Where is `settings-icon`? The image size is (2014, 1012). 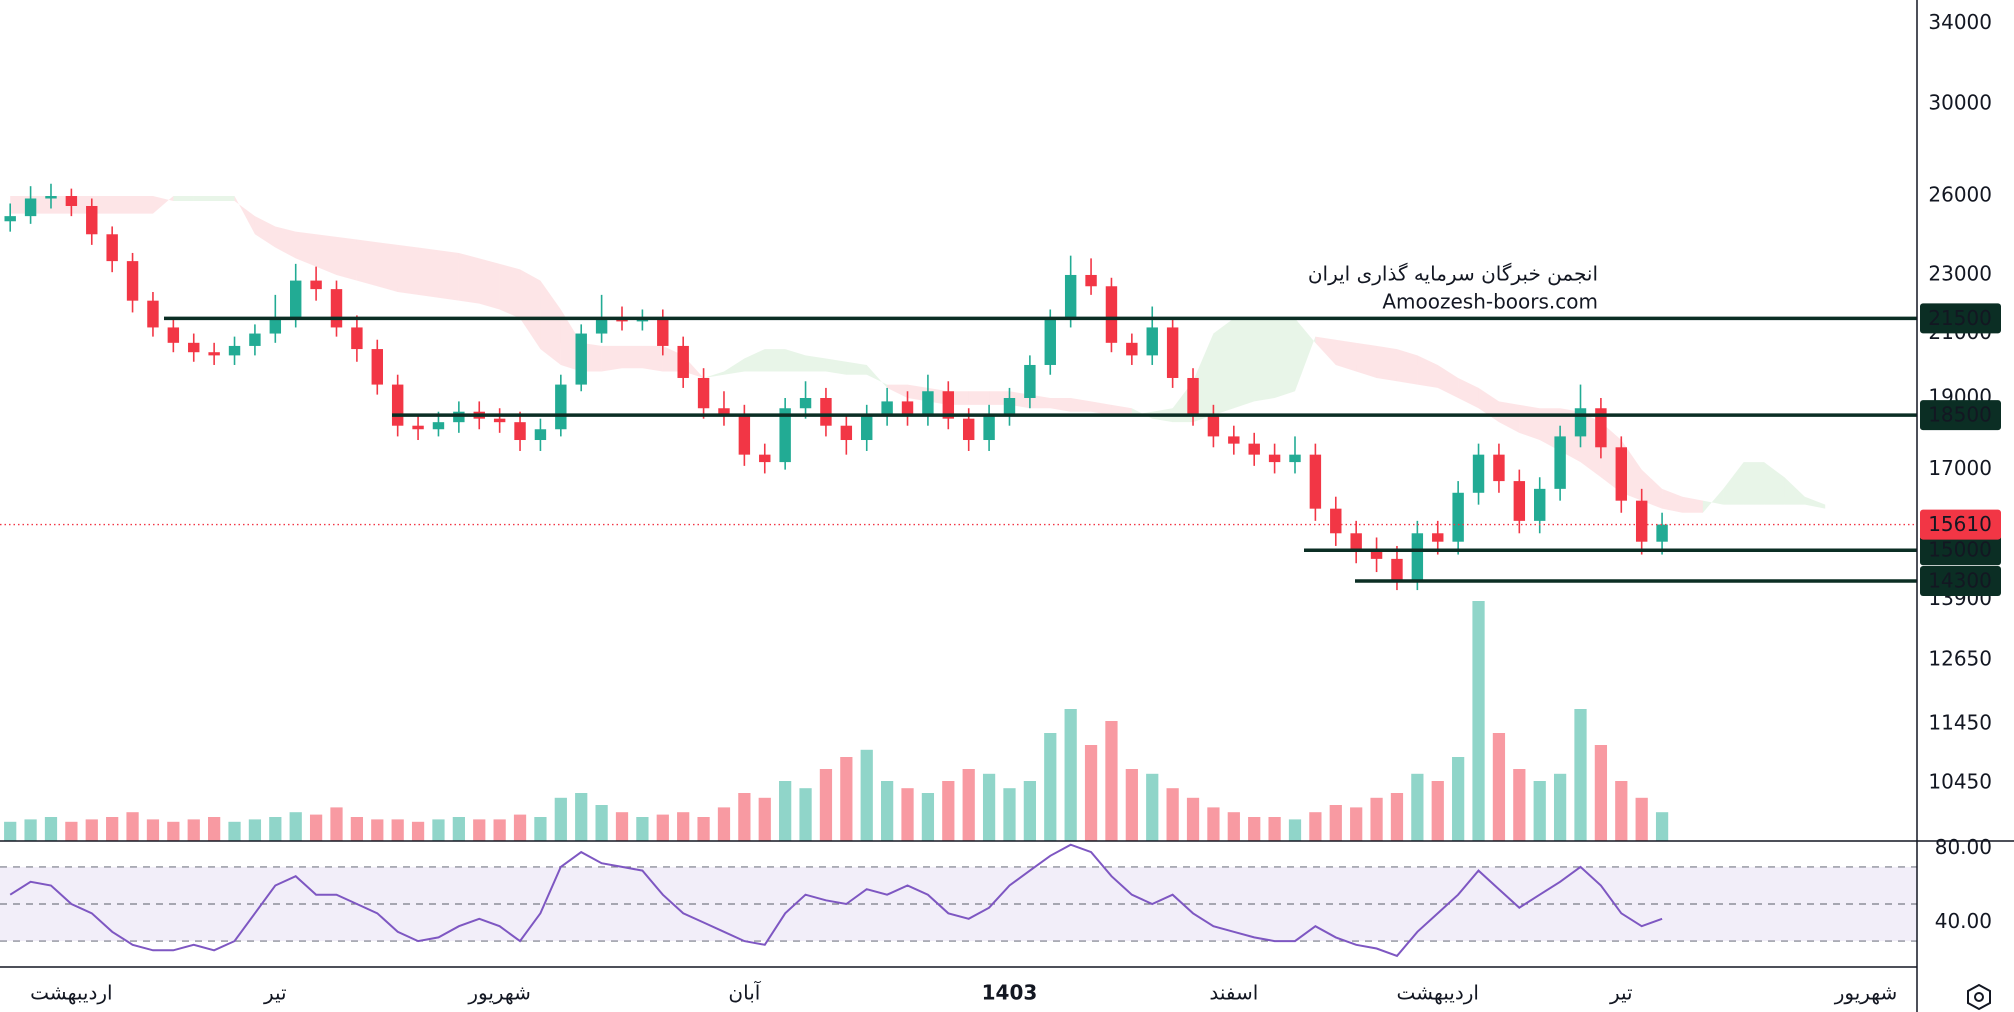 settings-icon is located at coordinates (1979, 997).